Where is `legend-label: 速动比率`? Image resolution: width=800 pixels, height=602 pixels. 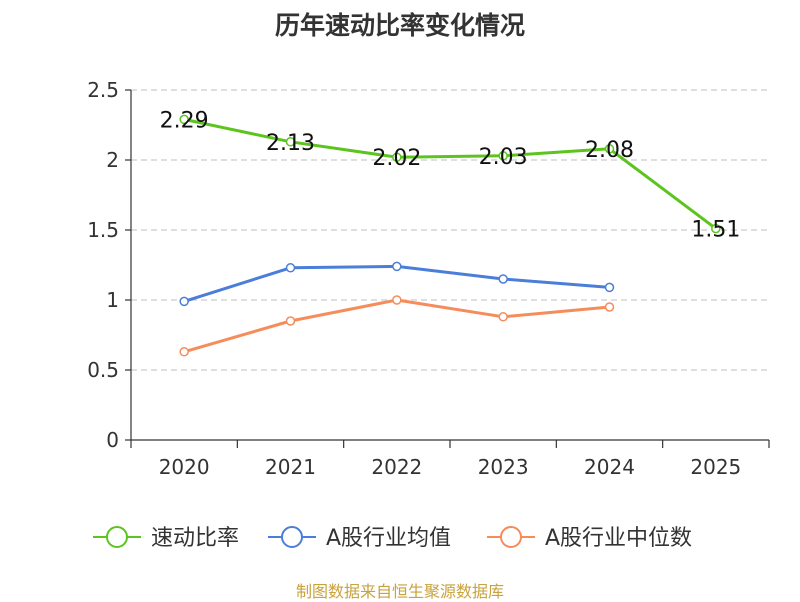
legend-label: 速动比率 is located at coordinates (195, 538).